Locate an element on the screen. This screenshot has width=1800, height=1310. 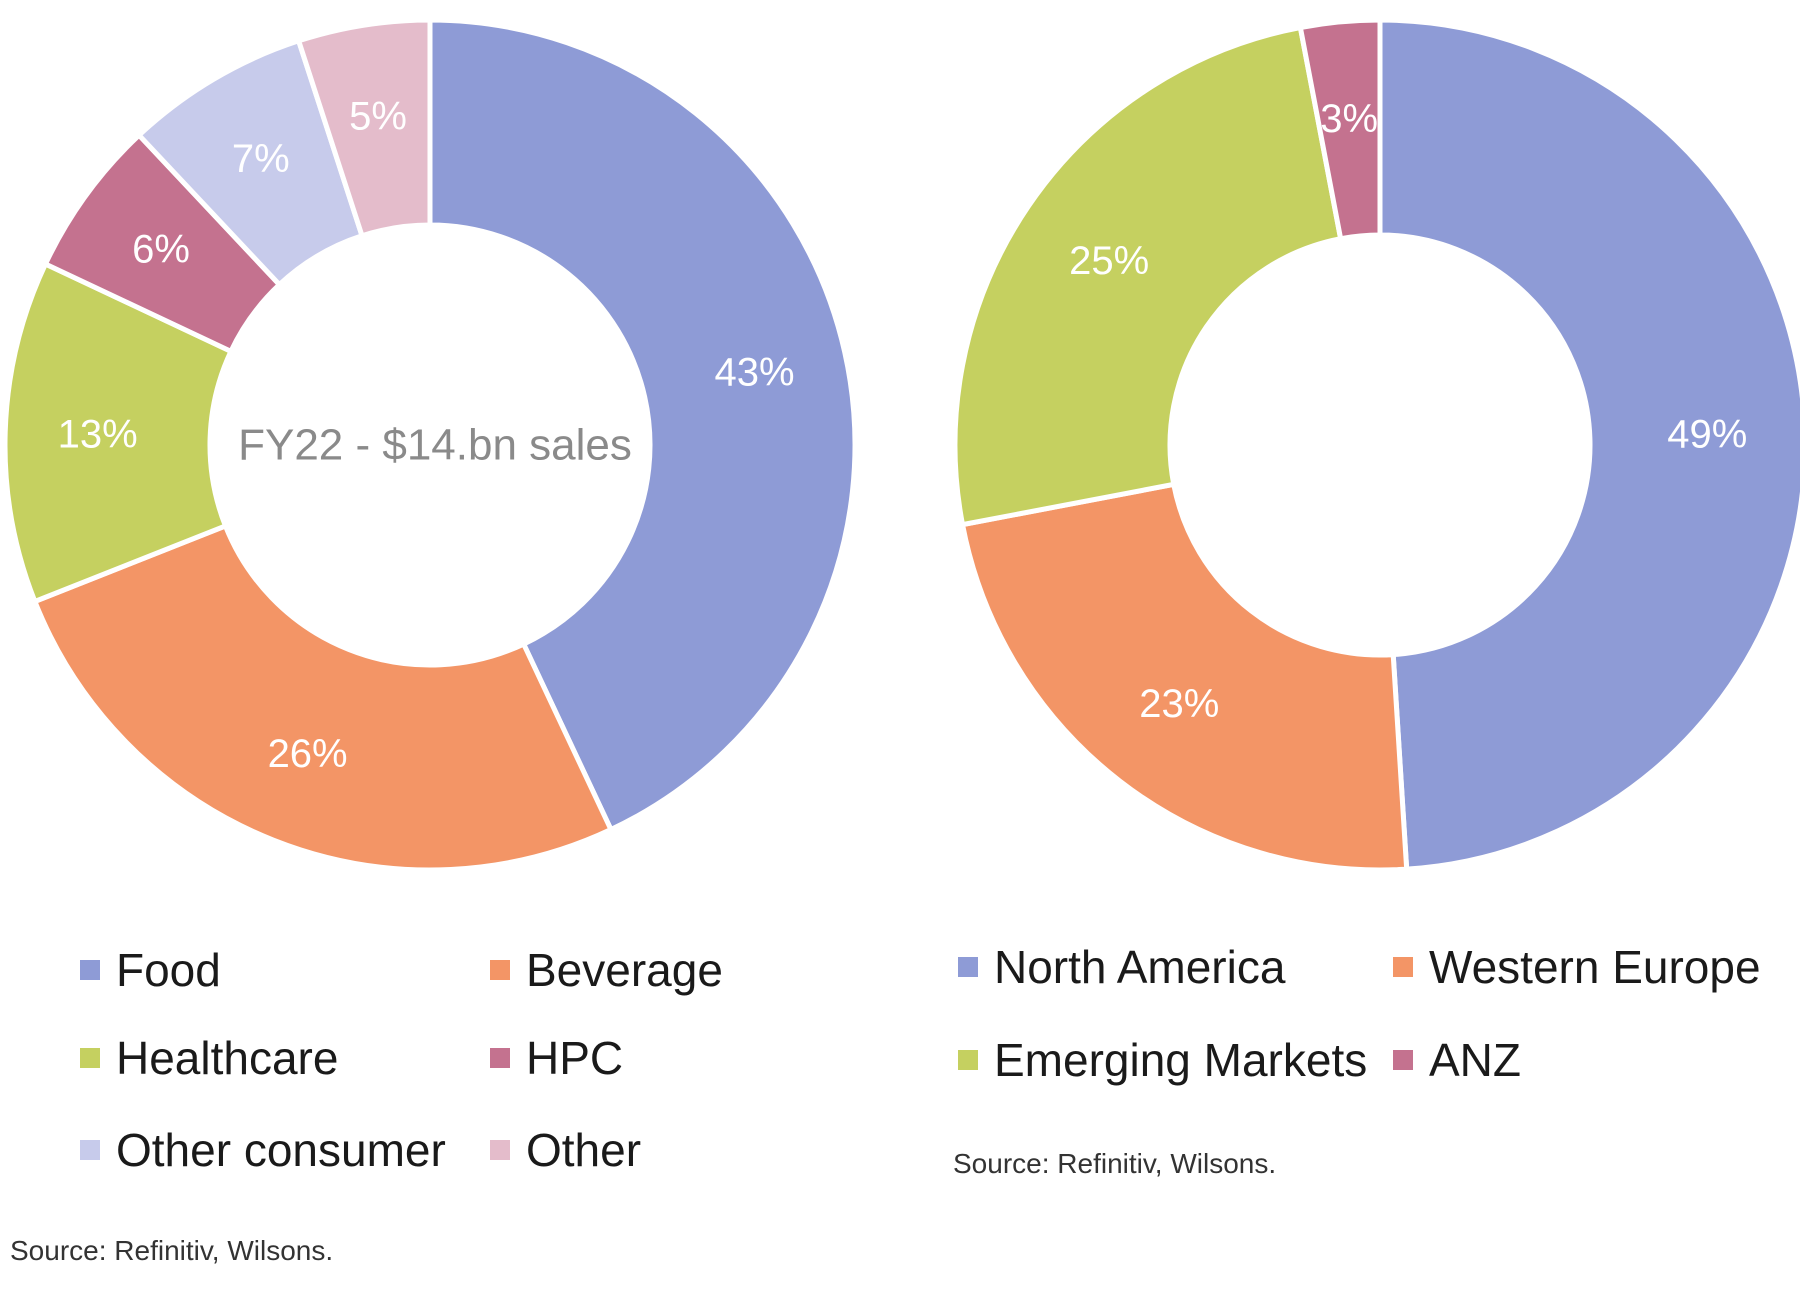
legend-label-western-europe: Western Europe is located at coordinates (1595, 967).